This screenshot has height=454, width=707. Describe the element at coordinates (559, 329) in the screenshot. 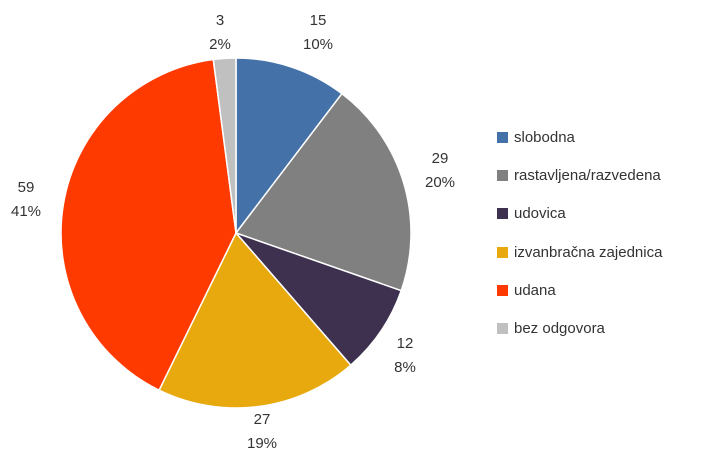

I see `legend-label: bez odgovora` at that location.